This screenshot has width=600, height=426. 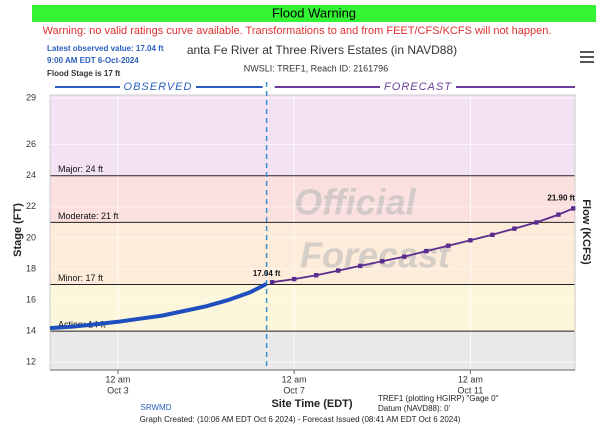 I want to click on gage-note: TREF1 (plotting HGIRP) "Gage 0", so click(x=438, y=398).